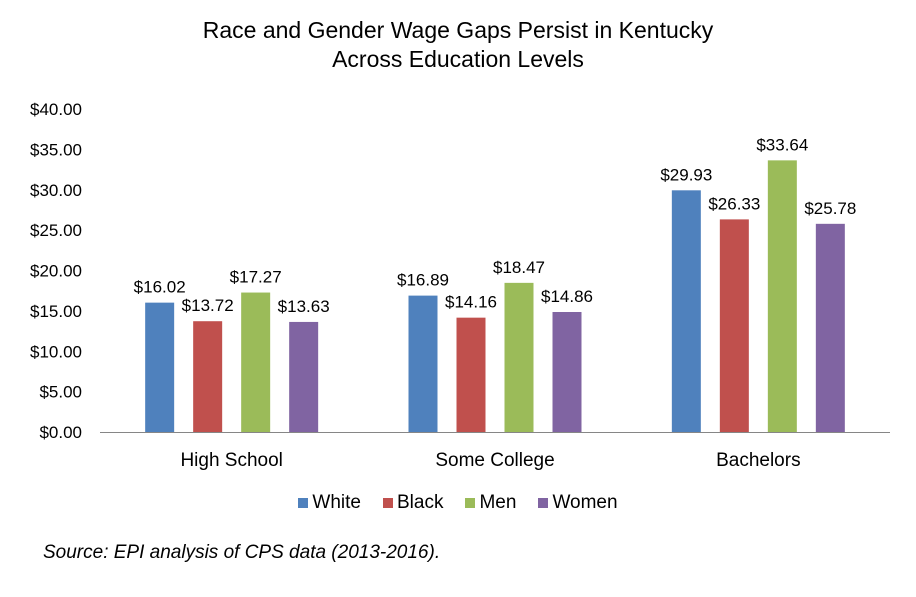 This screenshot has width=916, height=597. I want to click on y-tick-label: $15.00, so click(56, 311).